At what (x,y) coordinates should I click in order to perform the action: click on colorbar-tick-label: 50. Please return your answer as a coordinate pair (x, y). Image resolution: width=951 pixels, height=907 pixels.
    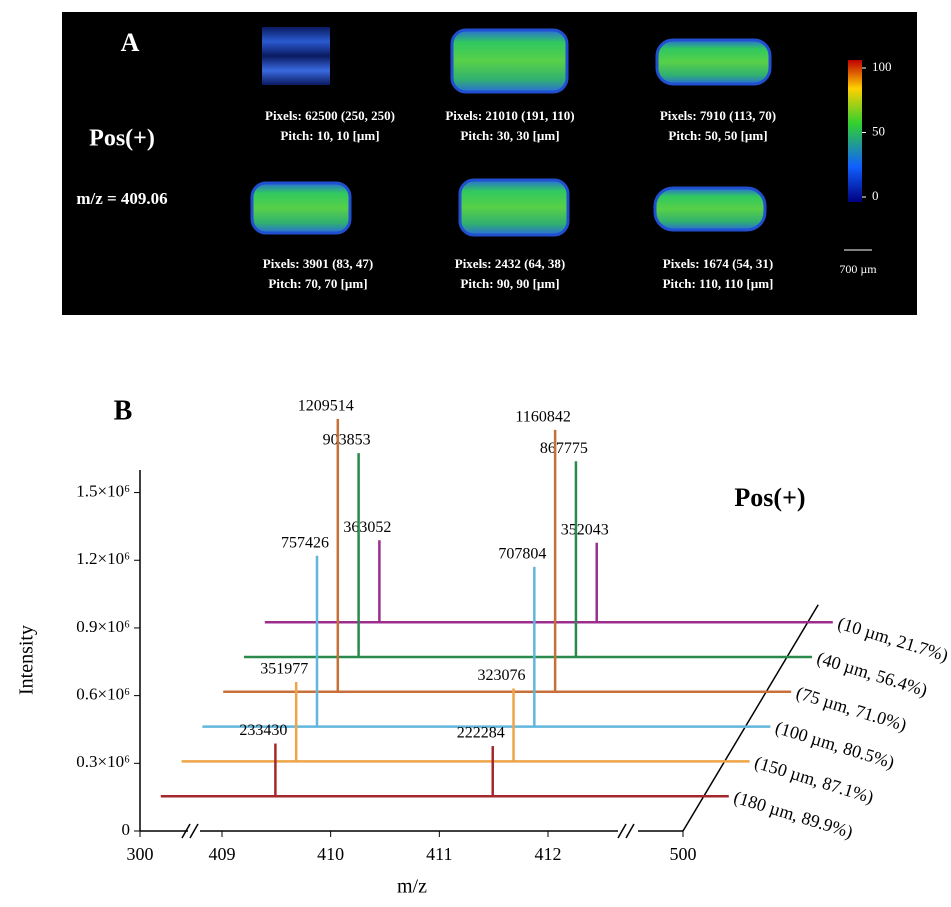
    Looking at the image, I should click on (878, 130).